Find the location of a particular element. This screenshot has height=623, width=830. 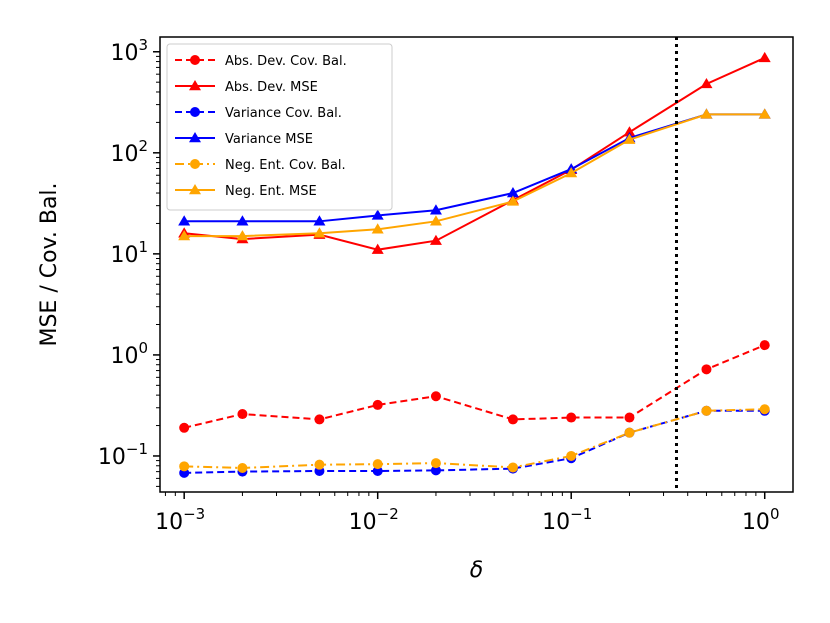

legend-label: Abs. Dev. MSE is located at coordinates (271, 87).